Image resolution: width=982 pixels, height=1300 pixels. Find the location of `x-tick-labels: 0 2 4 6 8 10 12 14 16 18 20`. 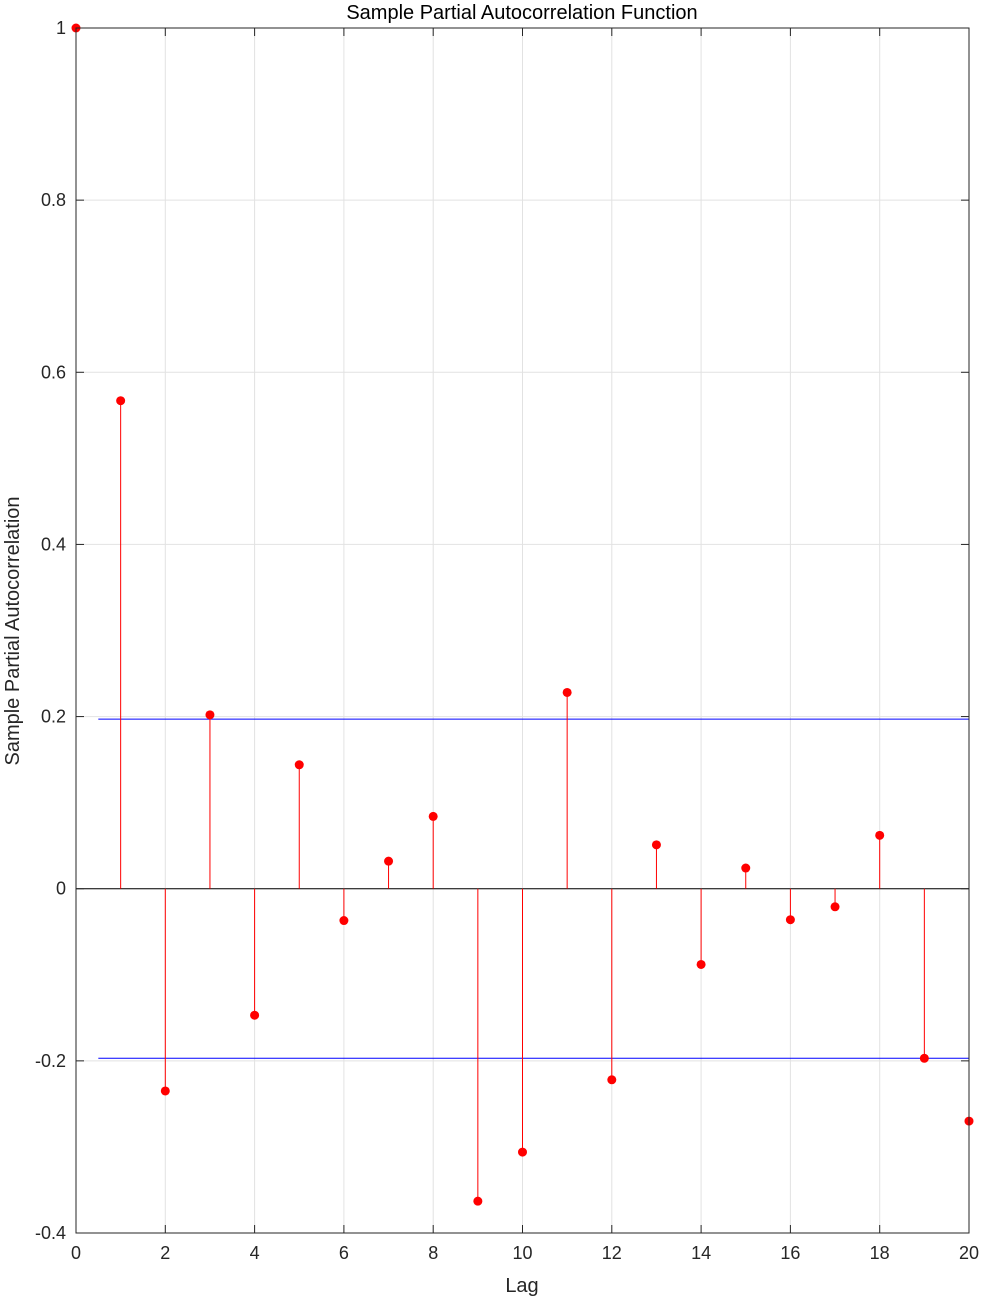

x-tick-labels: 0 2 4 6 8 10 12 14 16 18 20 is located at coordinates (525, 1253).